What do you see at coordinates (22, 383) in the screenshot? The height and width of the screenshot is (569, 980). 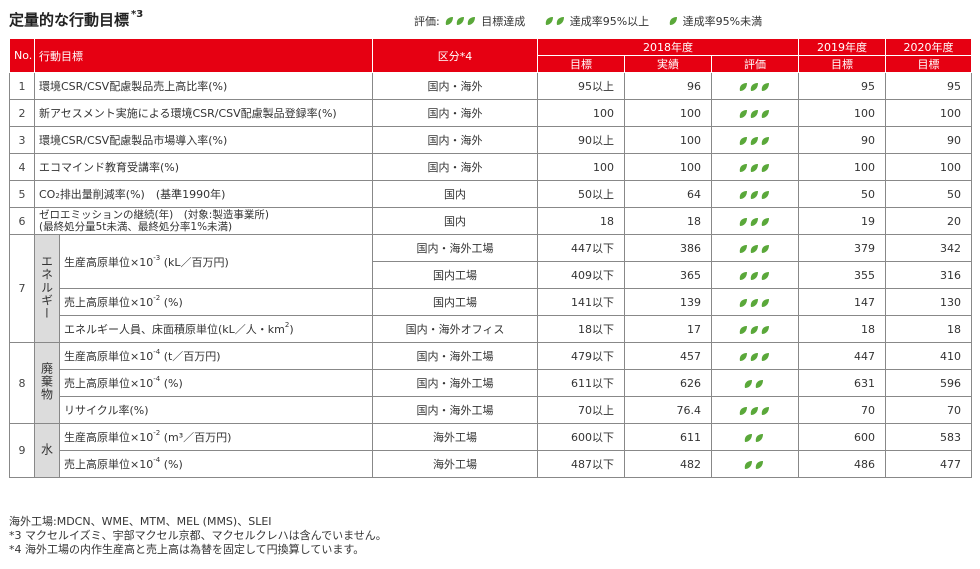 I see `row-no: 8` at bounding box center [22, 383].